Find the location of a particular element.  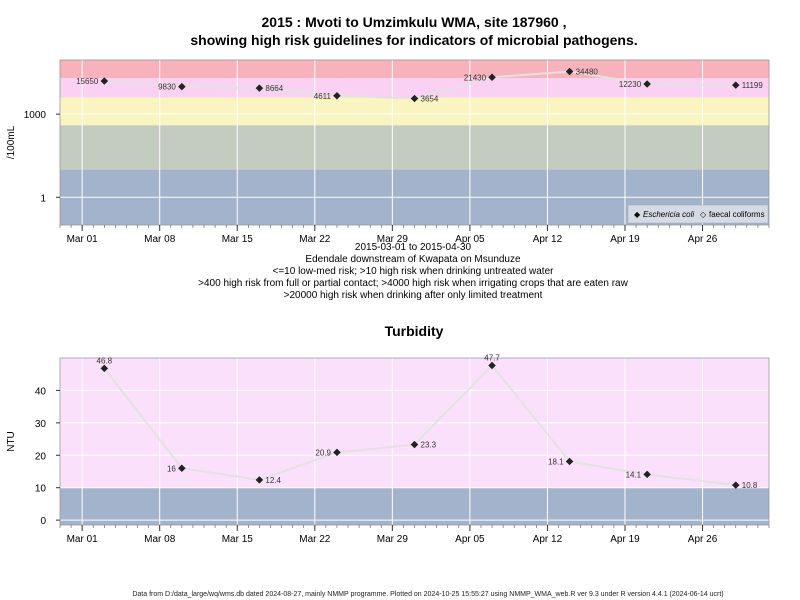

y-tick-label: 10 is located at coordinates (41, 489).